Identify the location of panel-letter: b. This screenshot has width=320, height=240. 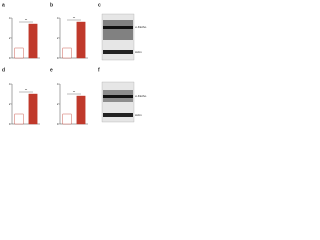
(51, 5).